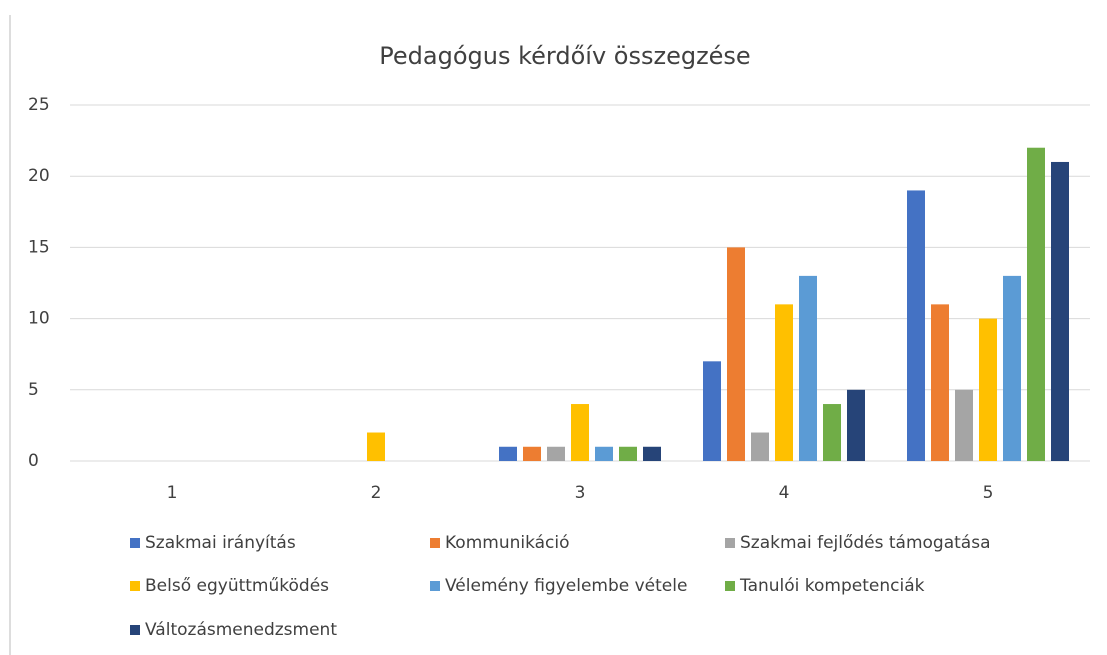  Describe the element at coordinates (172, 493) in the screenshot. I see `x-tick-label: 1` at that location.